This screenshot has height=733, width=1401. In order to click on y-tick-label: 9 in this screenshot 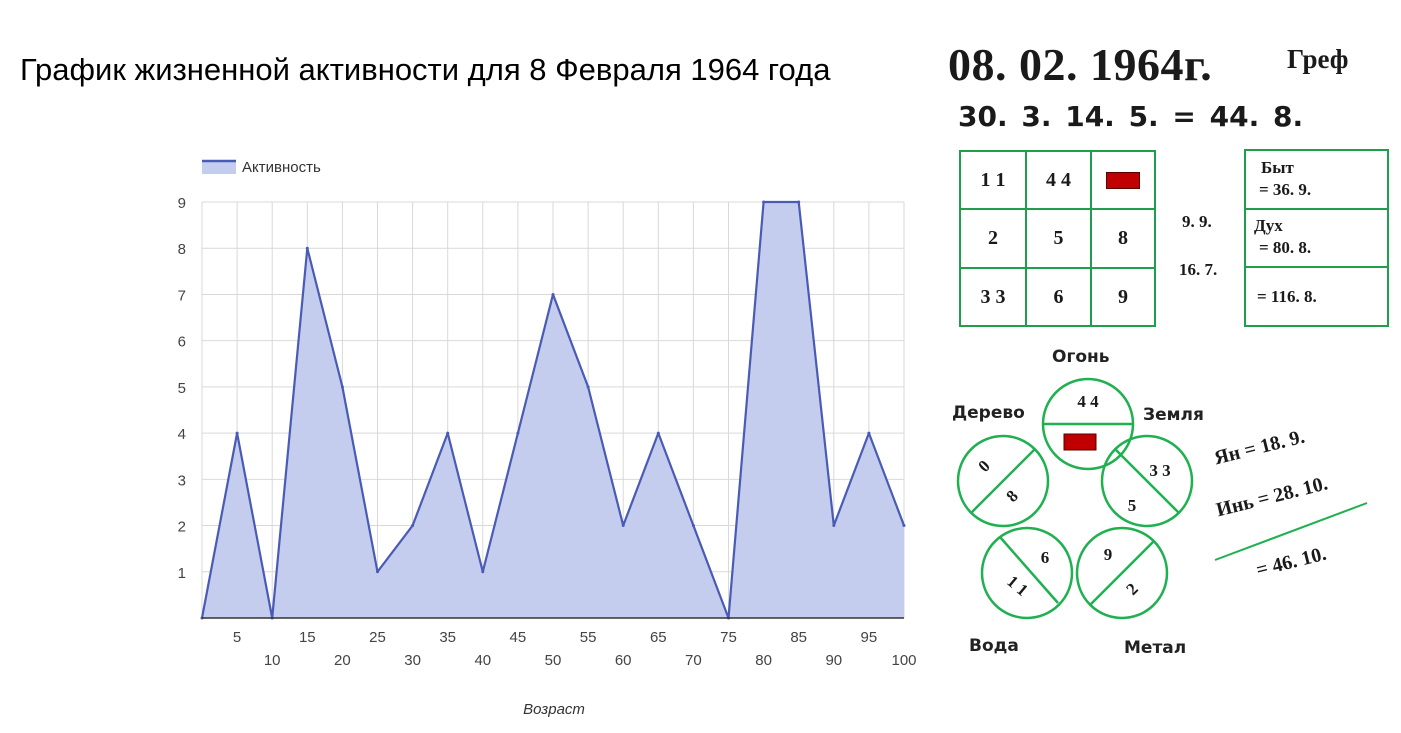, I will do `click(182, 203)`.